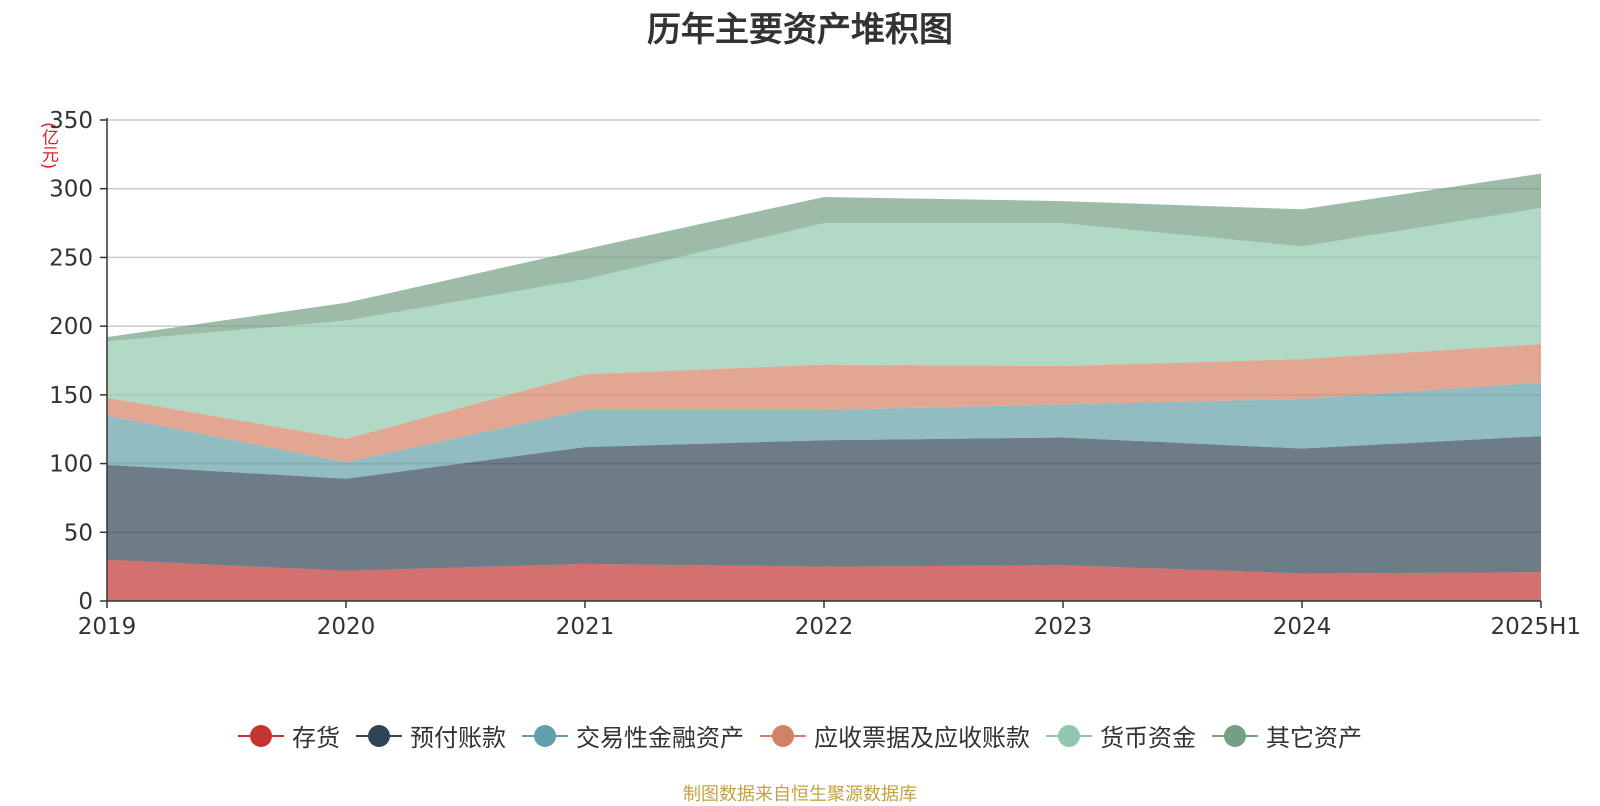 The width and height of the screenshot is (1600, 806). What do you see at coordinates (585, 627) in the screenshot?
I see `x-tick-label: 2021` at bounding box center [585, 627].